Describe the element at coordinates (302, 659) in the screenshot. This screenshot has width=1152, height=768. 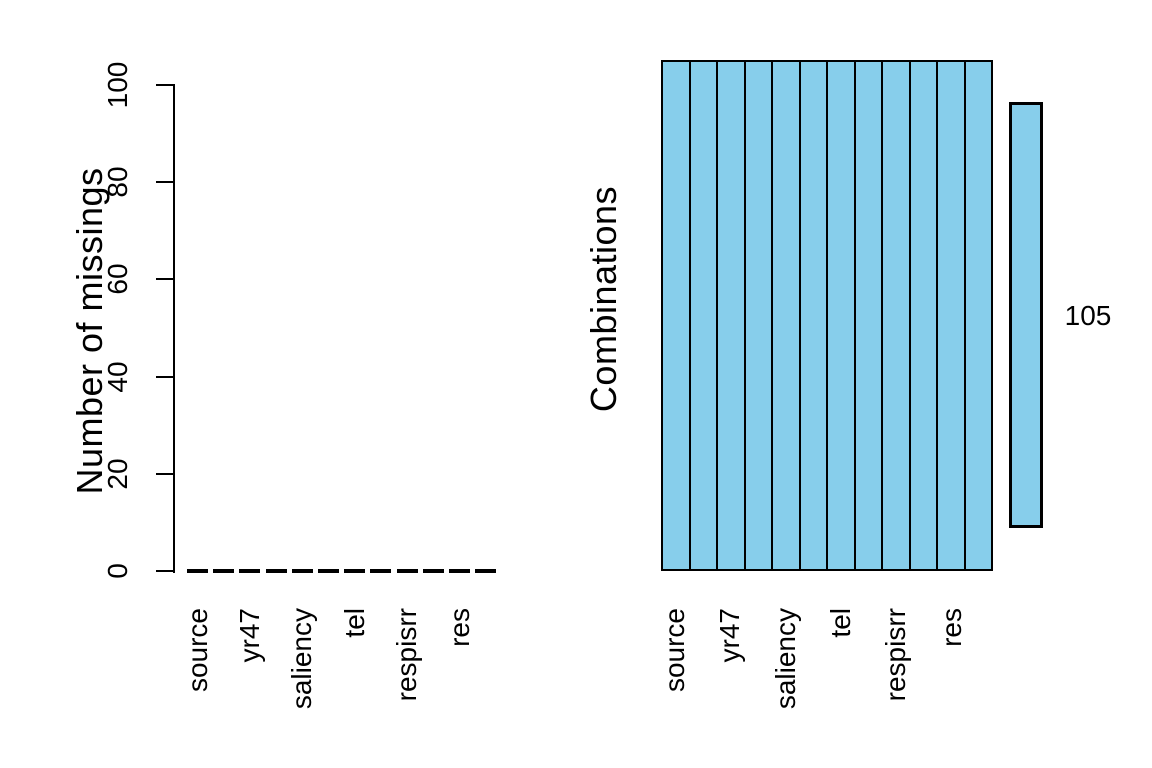
I see `left-x-axis-label: saliency` at that location.